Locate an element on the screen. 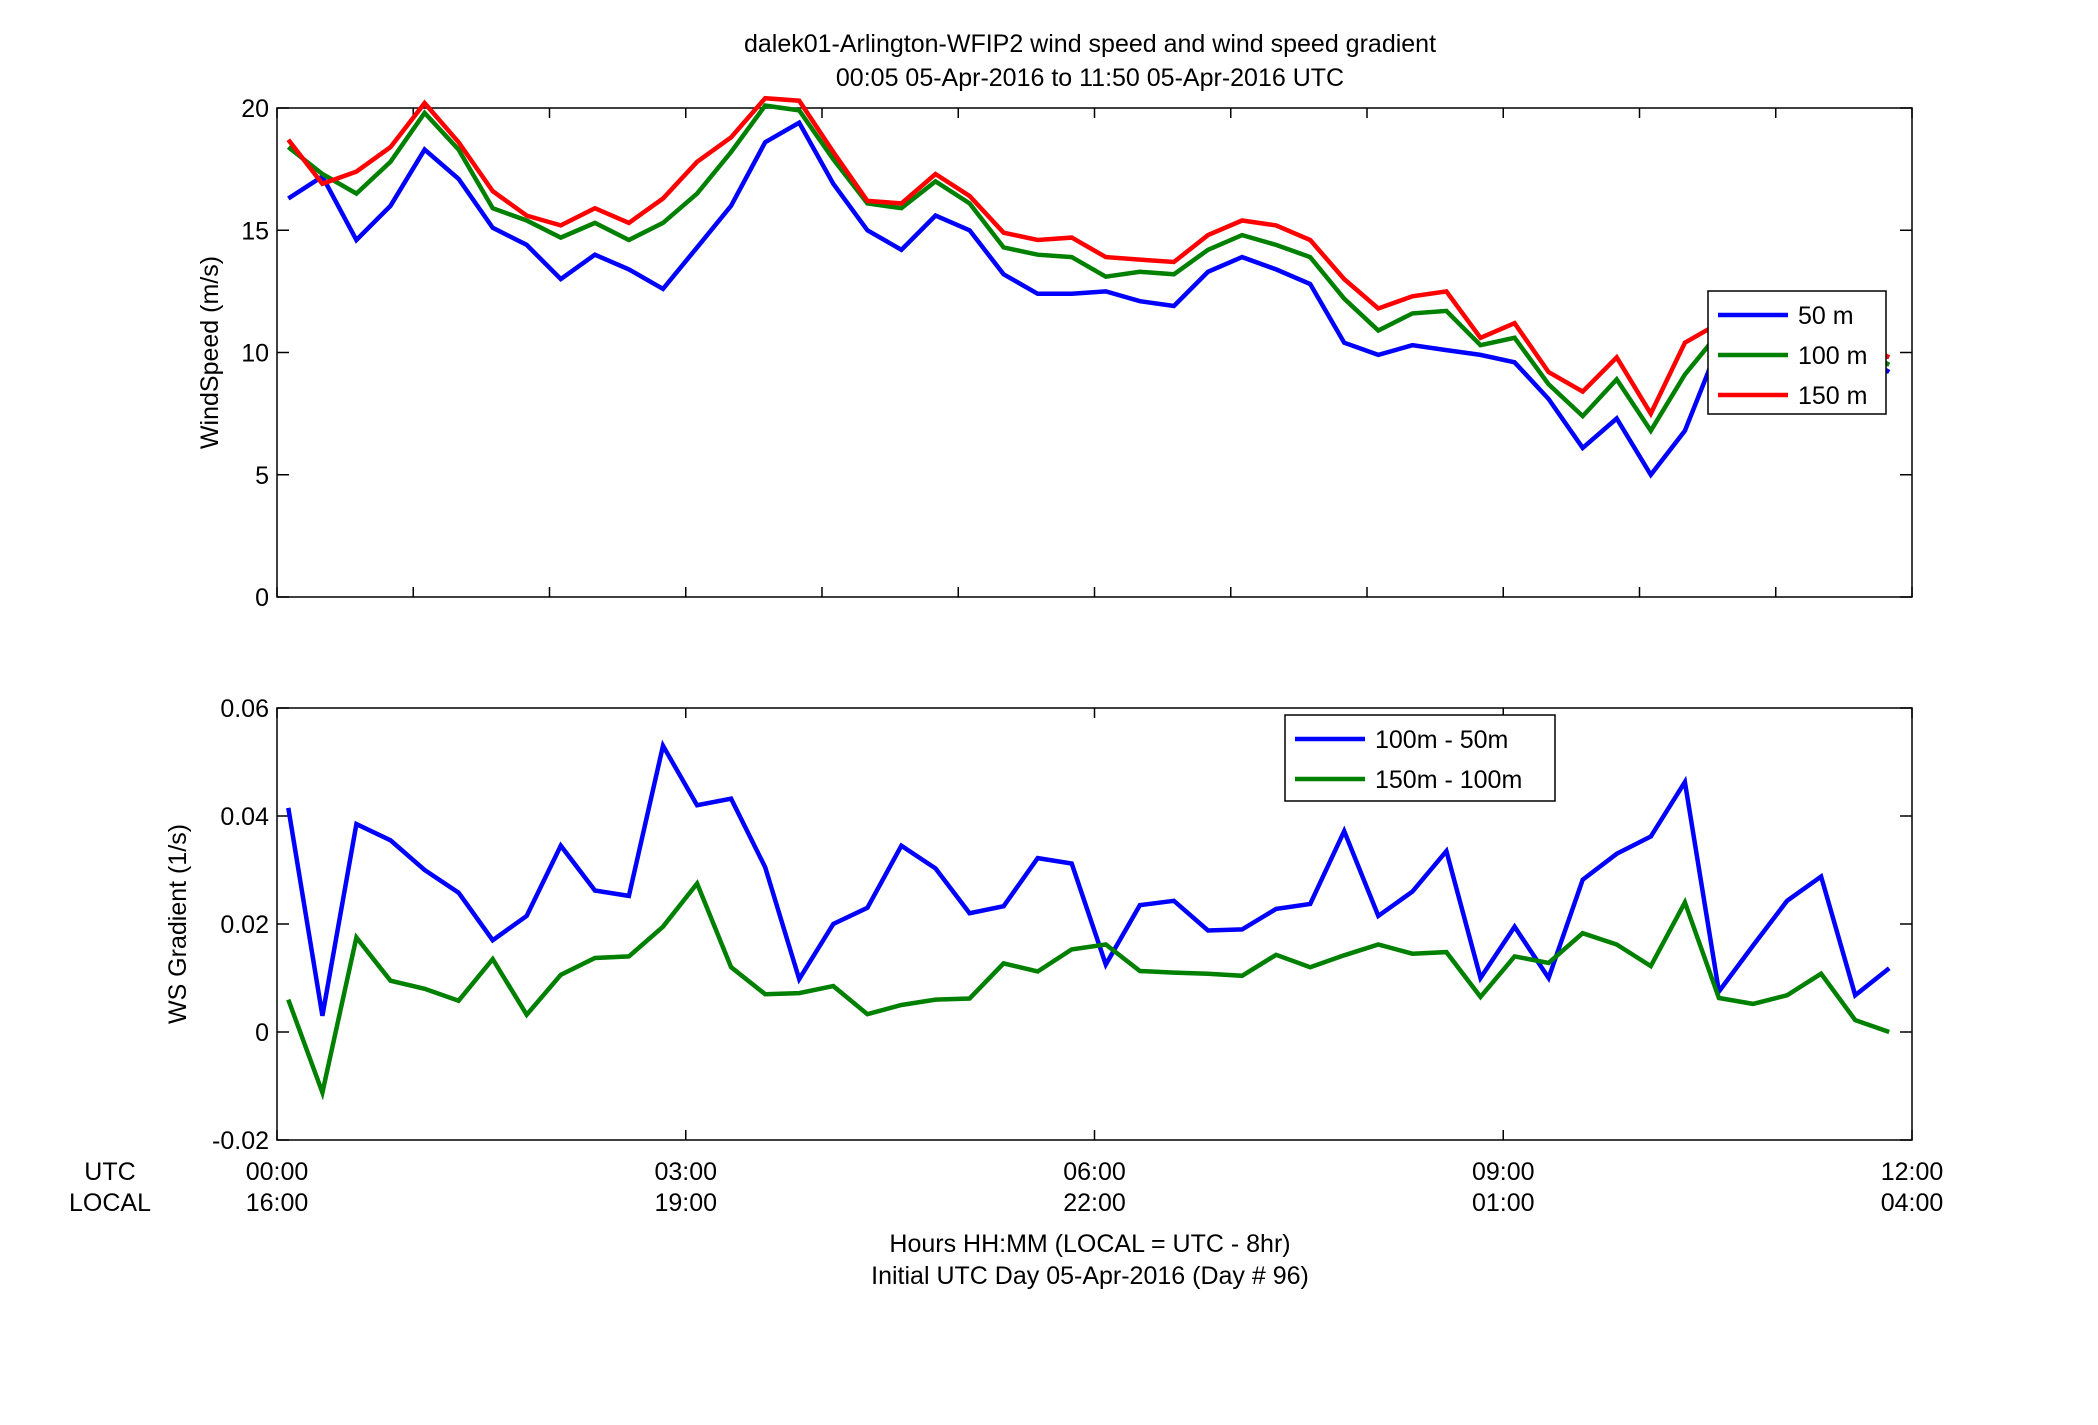  gradient-legend-box is located at coordinates (1420, 758).